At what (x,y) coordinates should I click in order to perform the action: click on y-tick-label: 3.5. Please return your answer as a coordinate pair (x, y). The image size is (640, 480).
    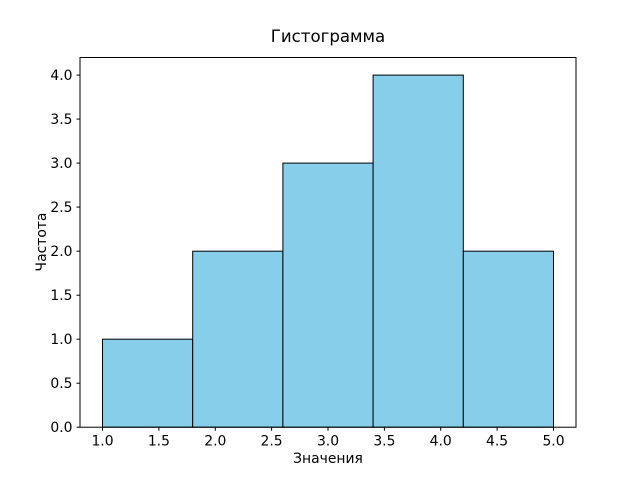
    Looking at the image, I should click on (61, 120).